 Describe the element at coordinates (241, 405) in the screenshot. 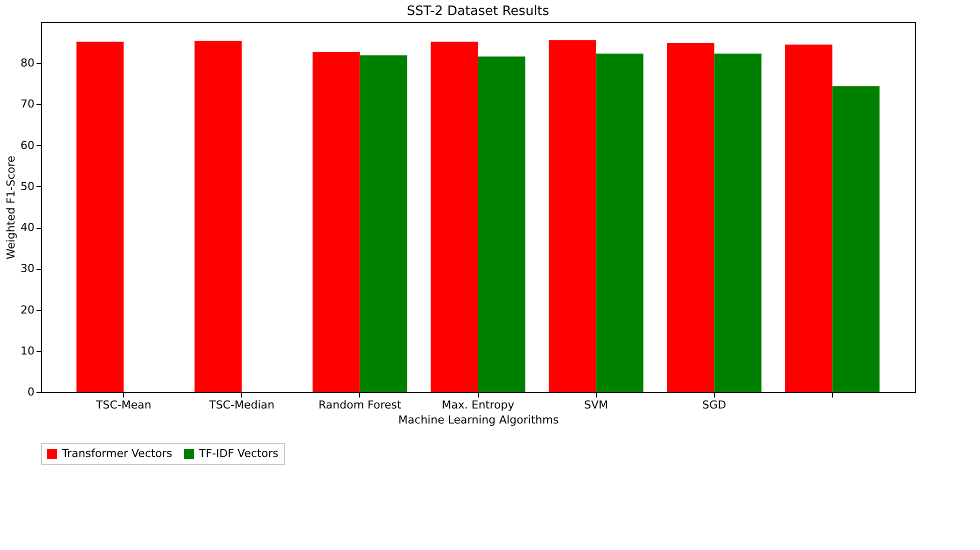

I see `x-tick-label: TSC-Median` at that location.